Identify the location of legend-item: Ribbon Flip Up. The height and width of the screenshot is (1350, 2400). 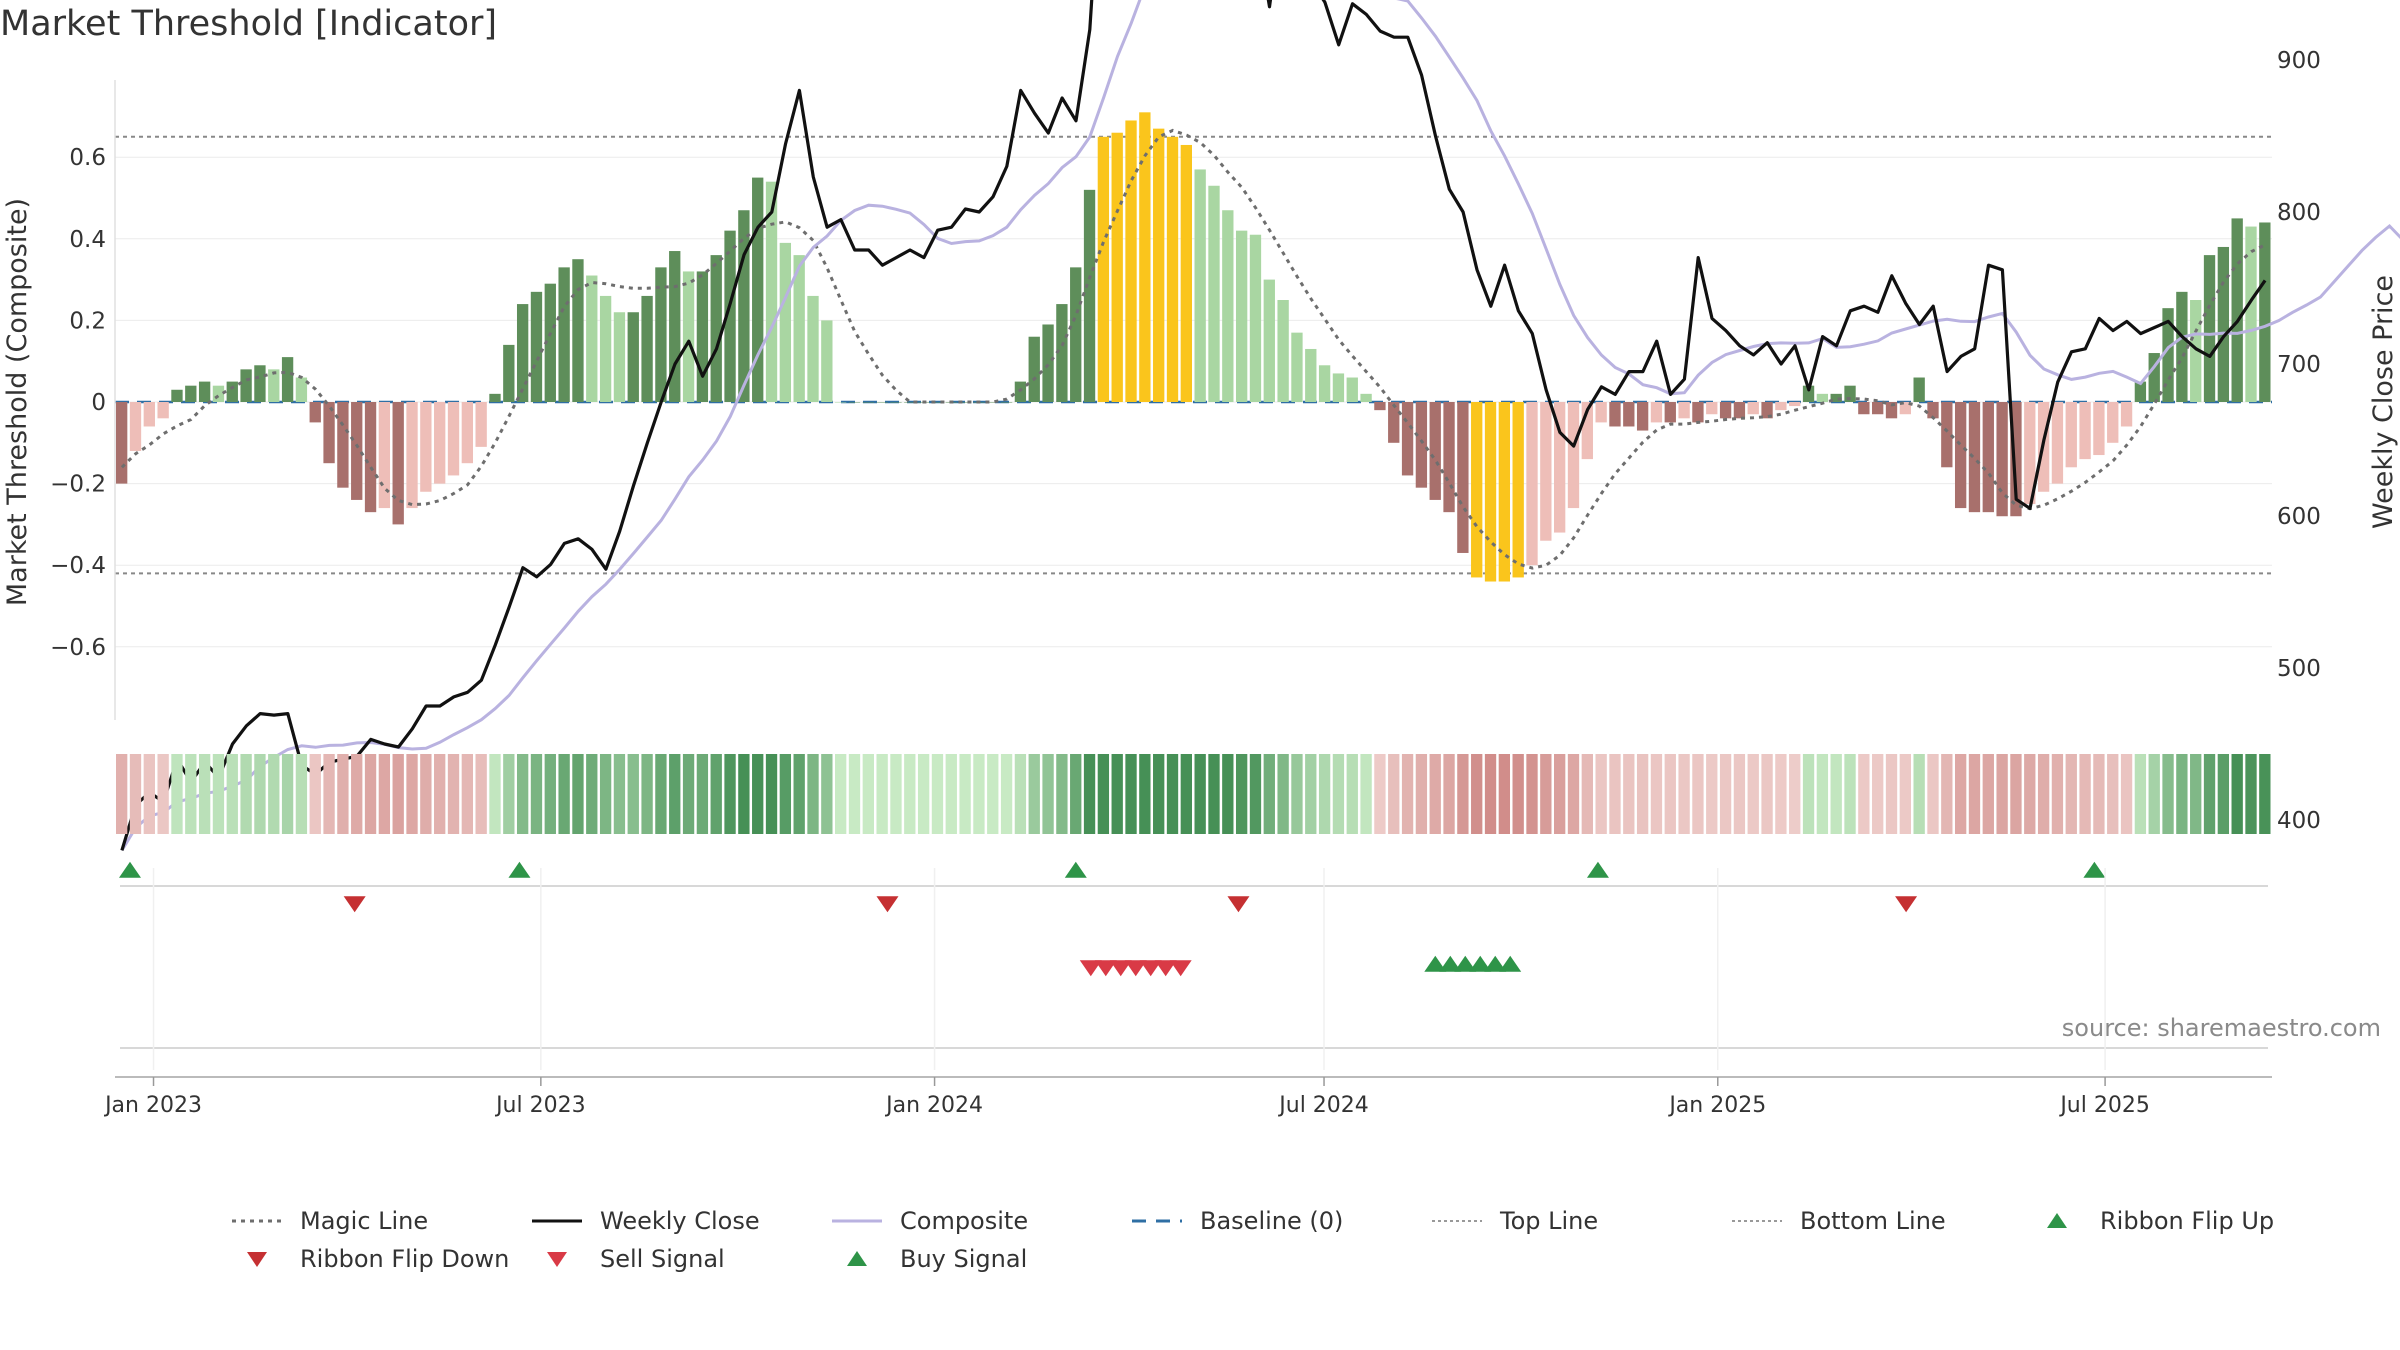
(2178, 1221).